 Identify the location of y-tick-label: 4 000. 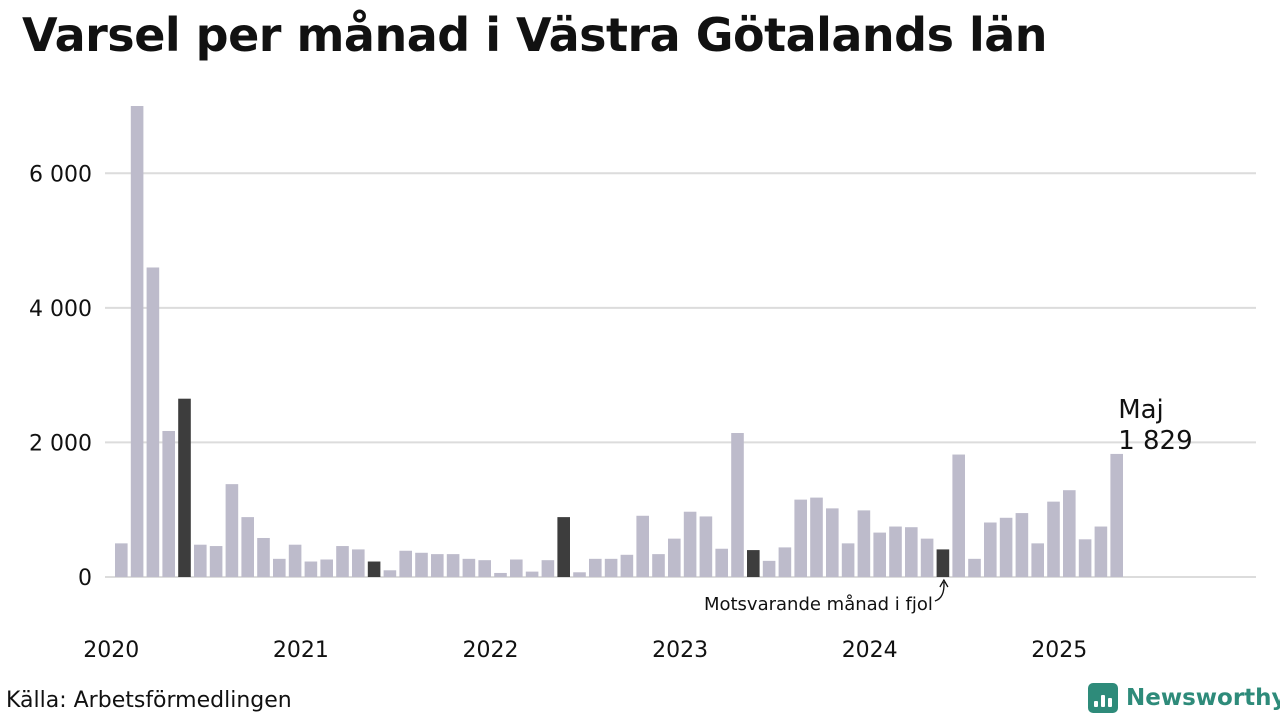
(60, 309).